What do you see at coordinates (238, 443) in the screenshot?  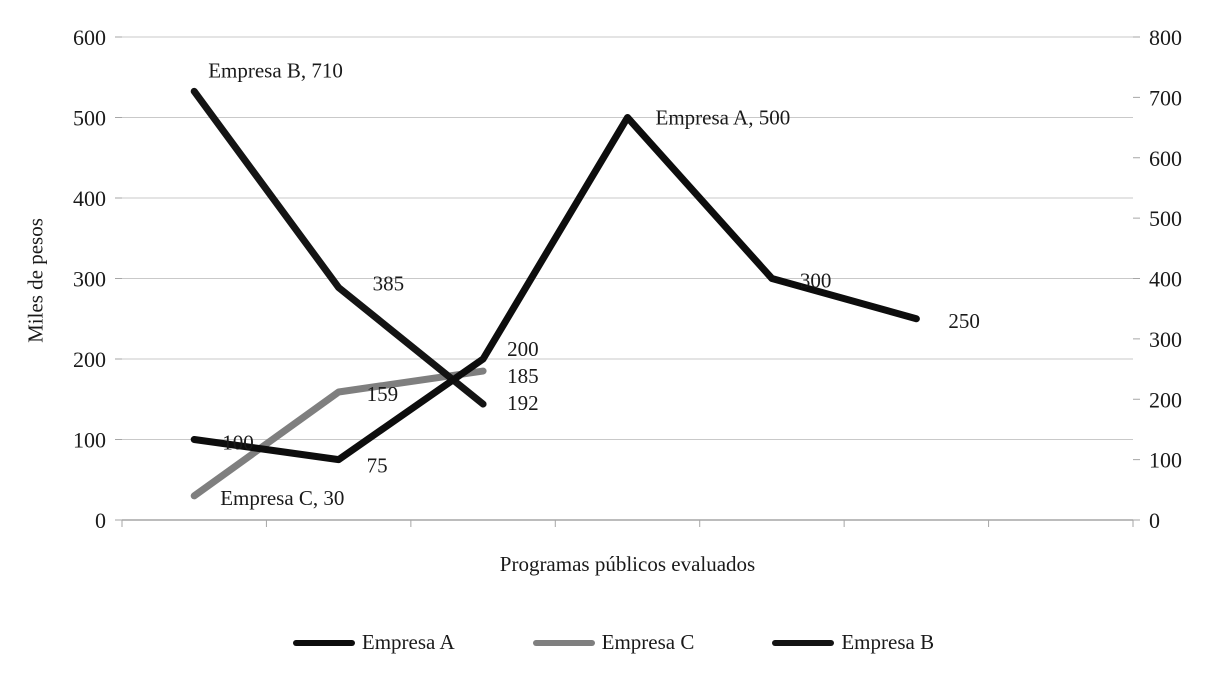 I see `data-label: 100` at bounding box center [238, 443].